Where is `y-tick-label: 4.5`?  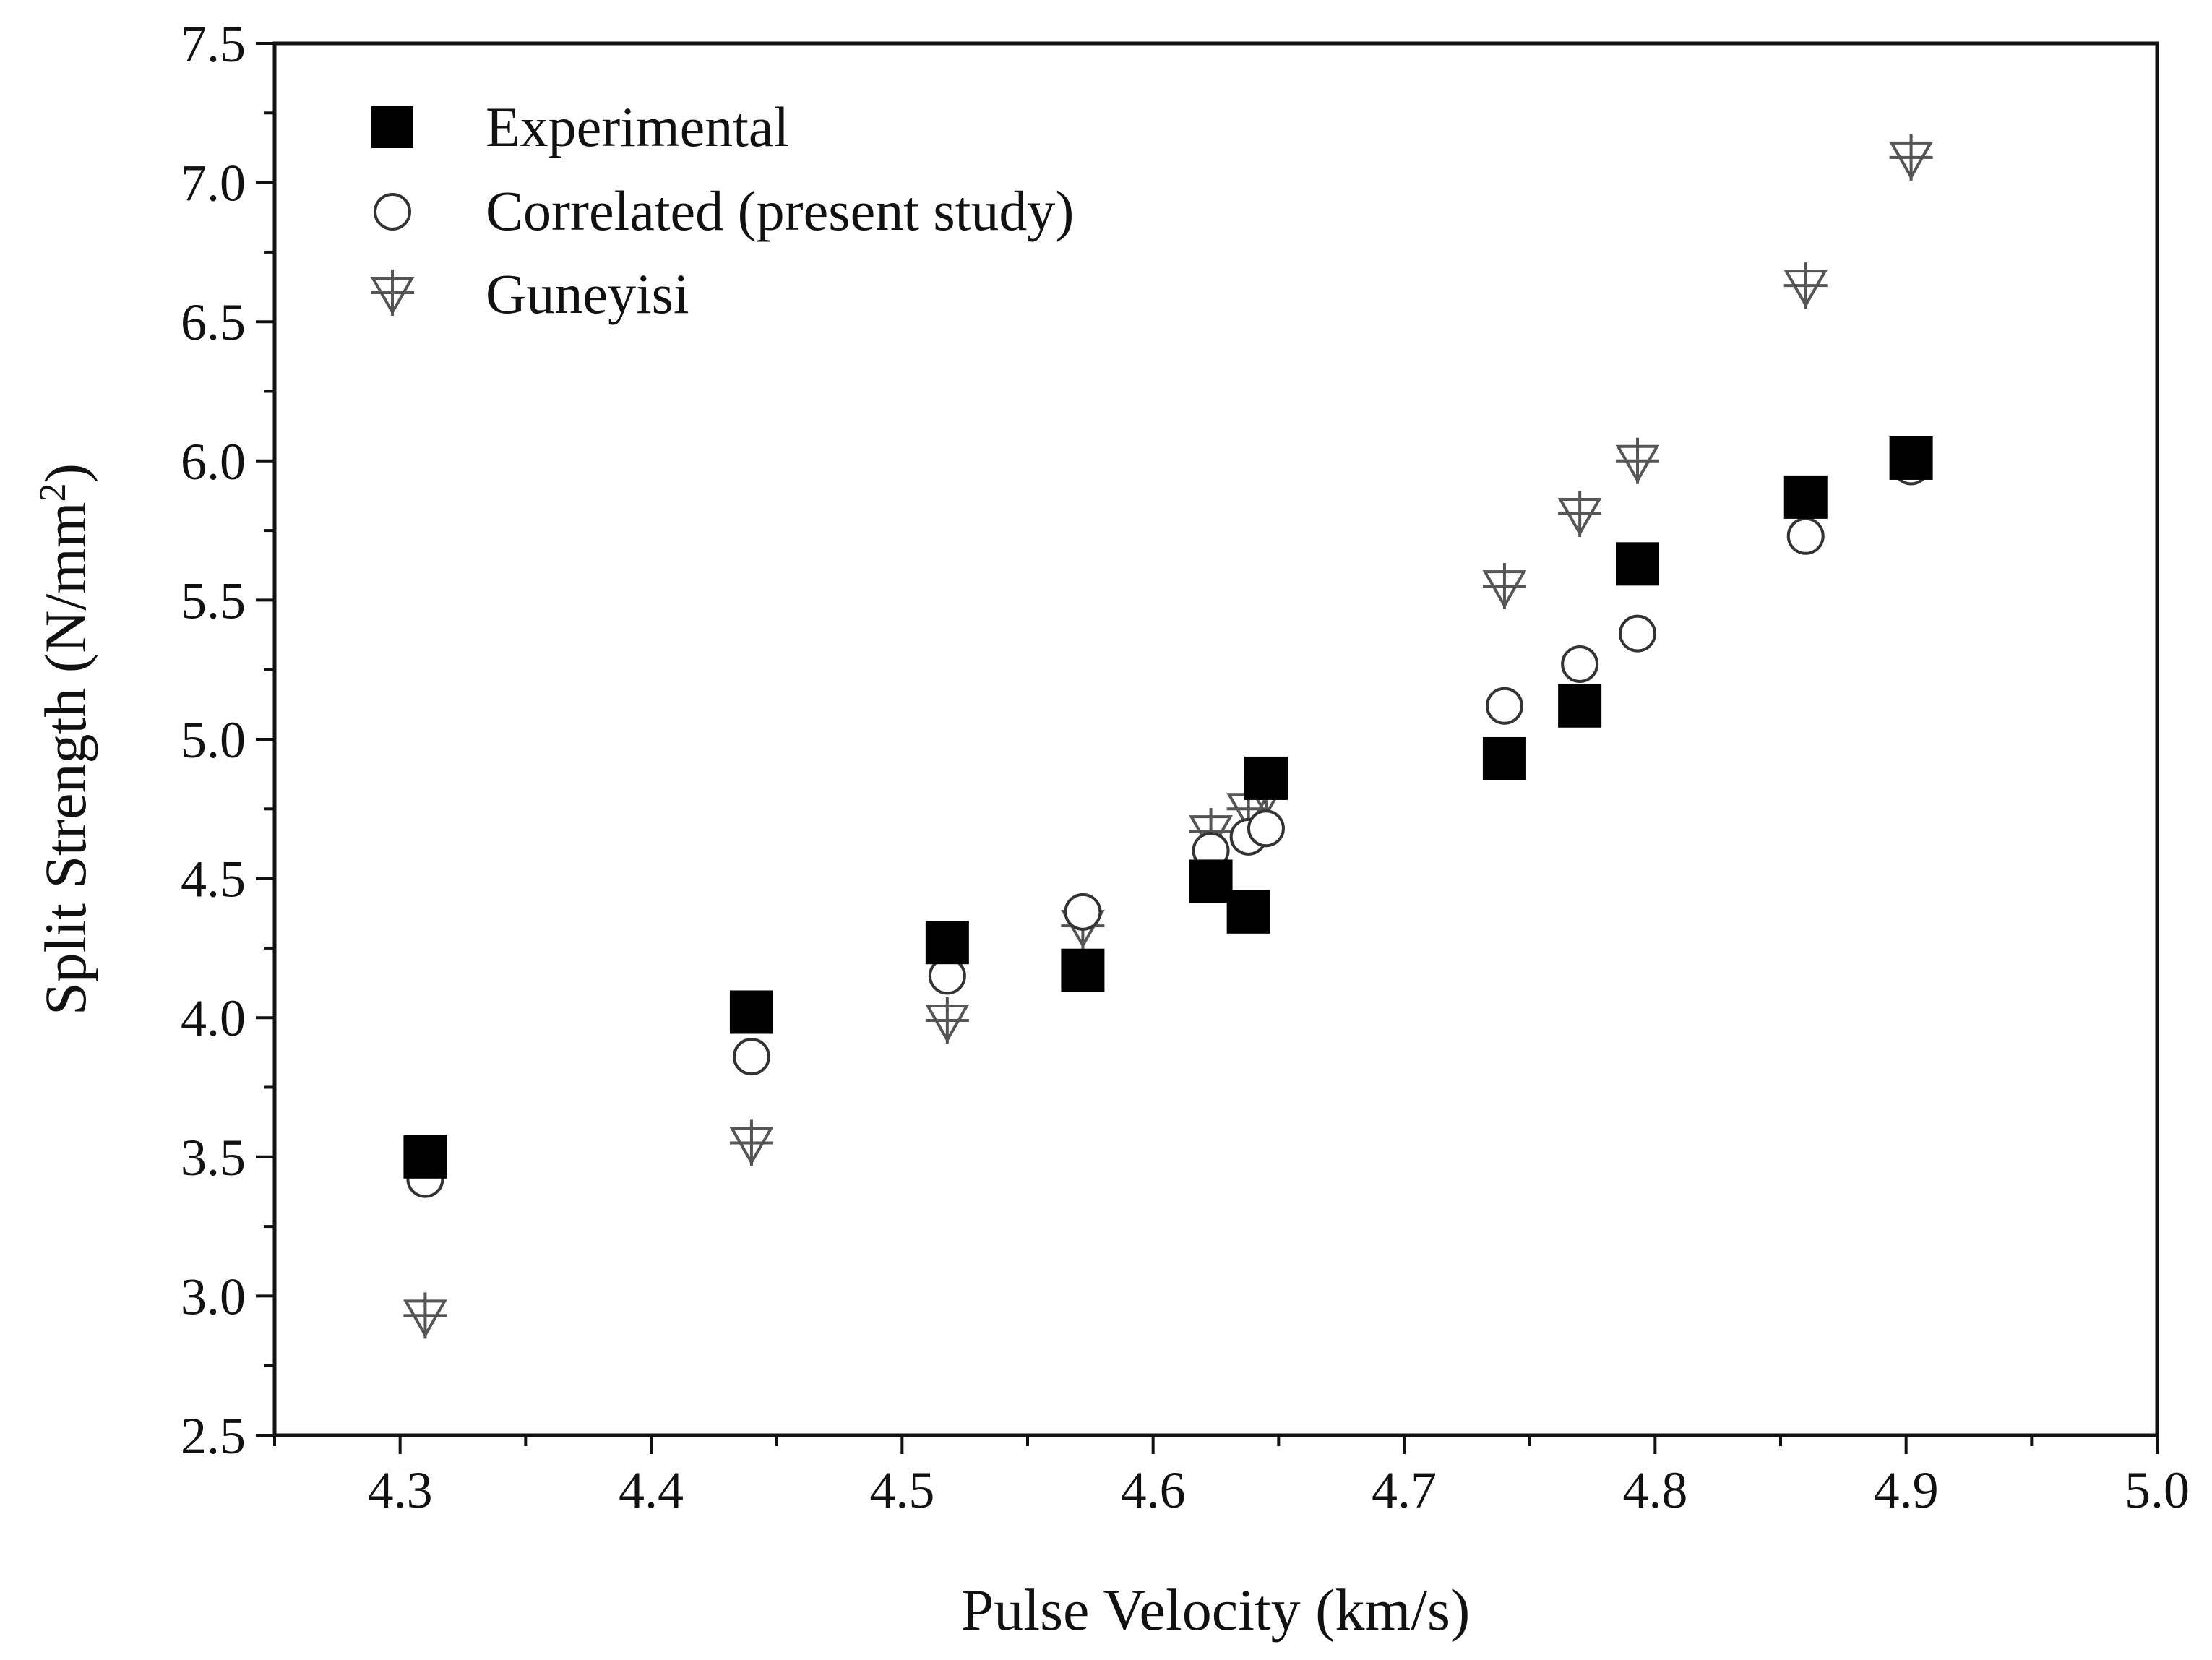 y-tick-label: 4.5 is located at coordinates (213, 879).